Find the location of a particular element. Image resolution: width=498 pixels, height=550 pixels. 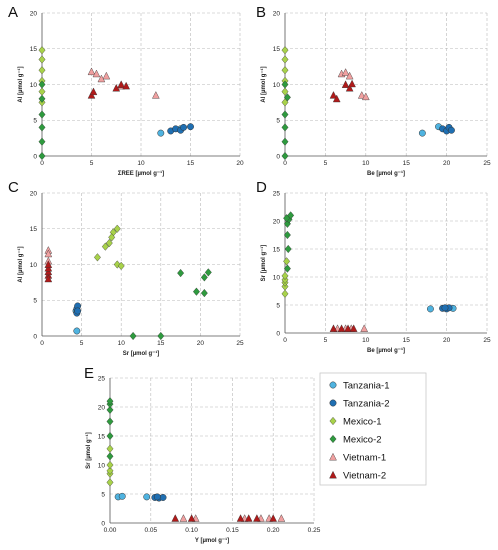

x-tick-label: 0 is located at coordinates (285, 163).